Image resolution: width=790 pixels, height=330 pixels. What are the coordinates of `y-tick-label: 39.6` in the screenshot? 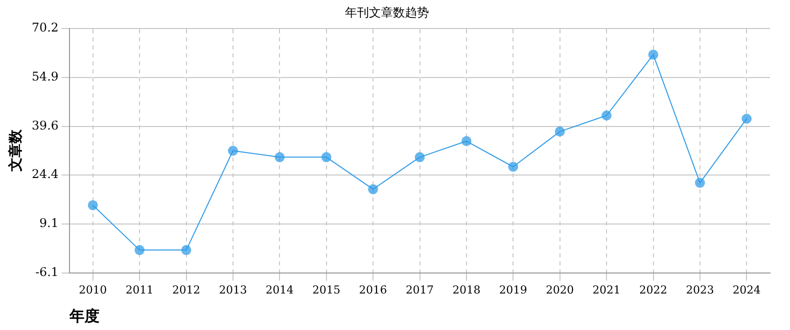 It's located at (45, 125).